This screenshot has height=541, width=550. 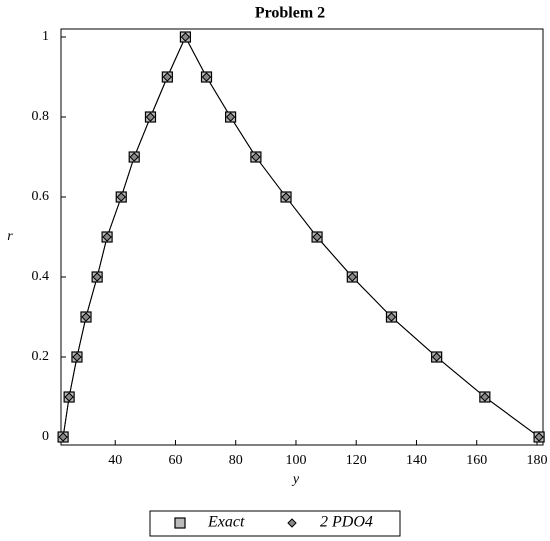 What do you see at coordinates (41, 116) in the screenshot?
I see `y-tick-label: 0.8` at bounding box center [41, 116].